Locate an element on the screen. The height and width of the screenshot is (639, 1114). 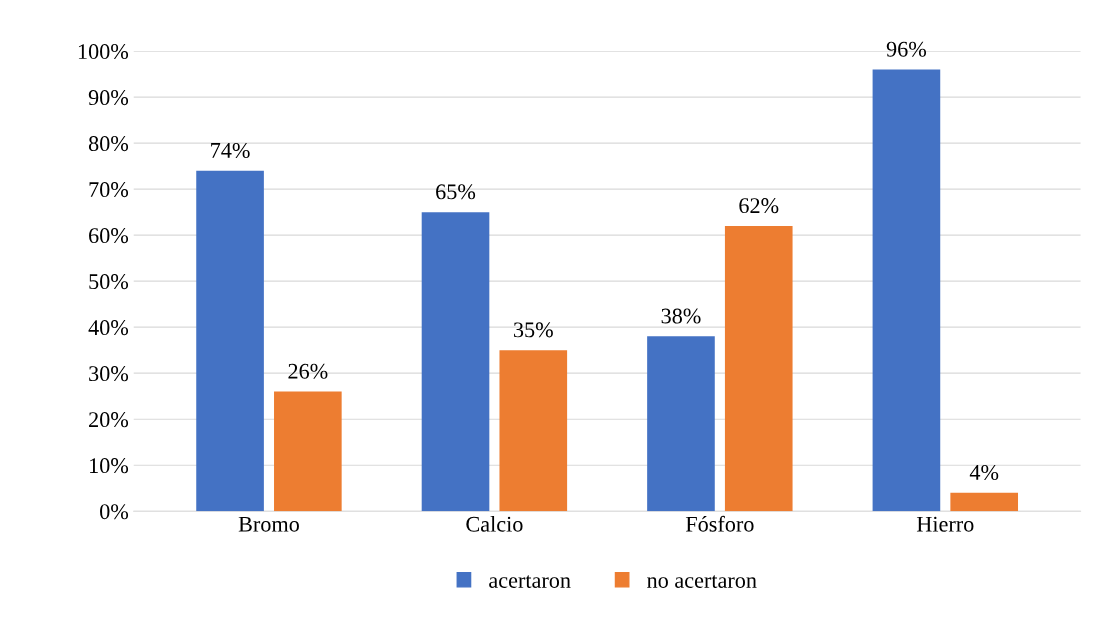
x-tick-label: Bromo is located at coordinates (268, 524).